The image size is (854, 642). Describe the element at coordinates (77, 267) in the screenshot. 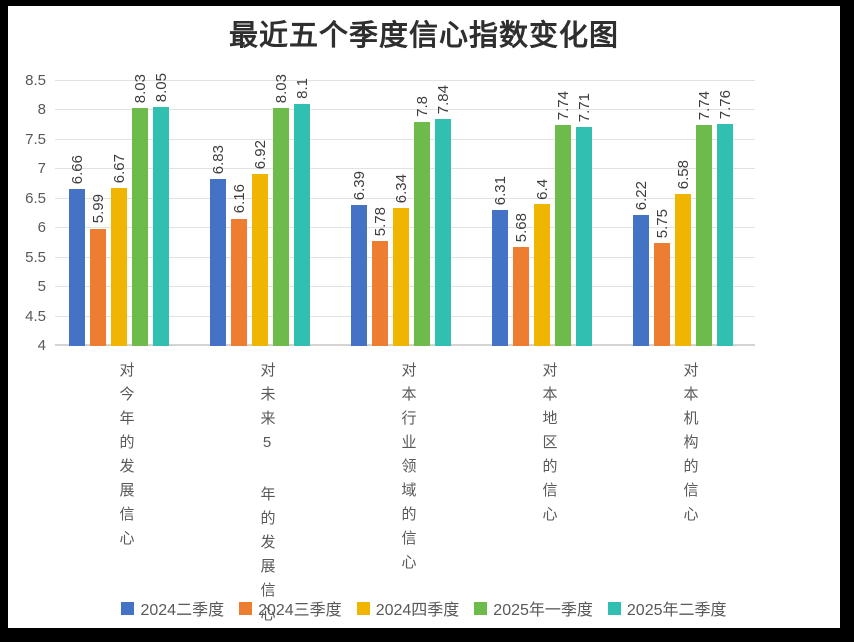

I see `bar-2024二季度-1` at that location.